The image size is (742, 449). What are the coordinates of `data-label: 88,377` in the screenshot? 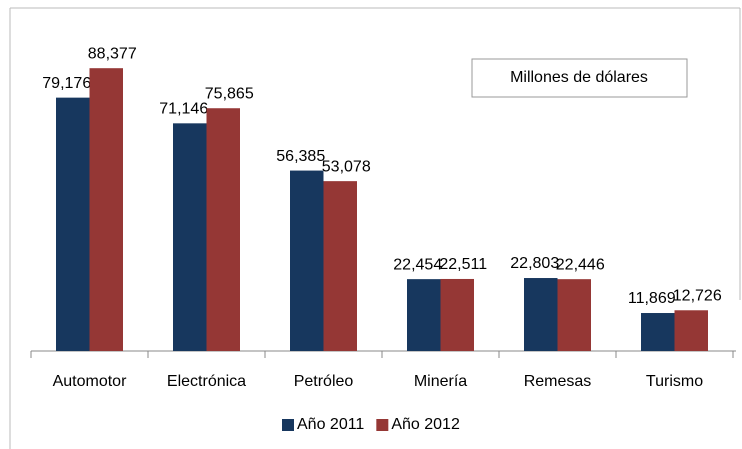 It's located at (112, 53).